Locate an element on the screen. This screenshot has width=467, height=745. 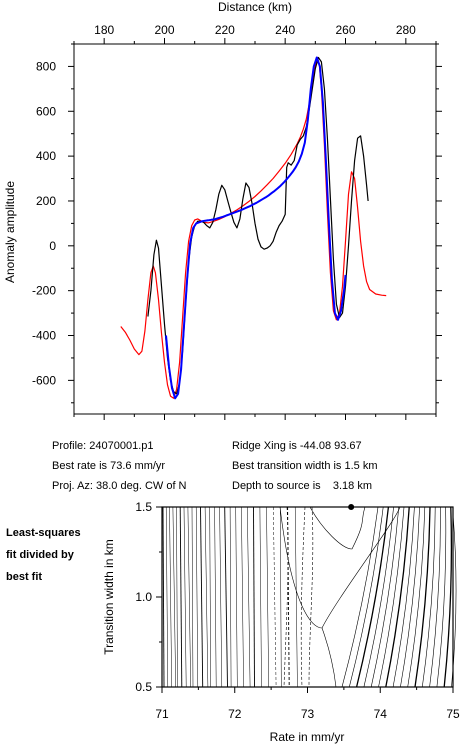
rate-tick-label: 73 is located at coordinates (308, 714).